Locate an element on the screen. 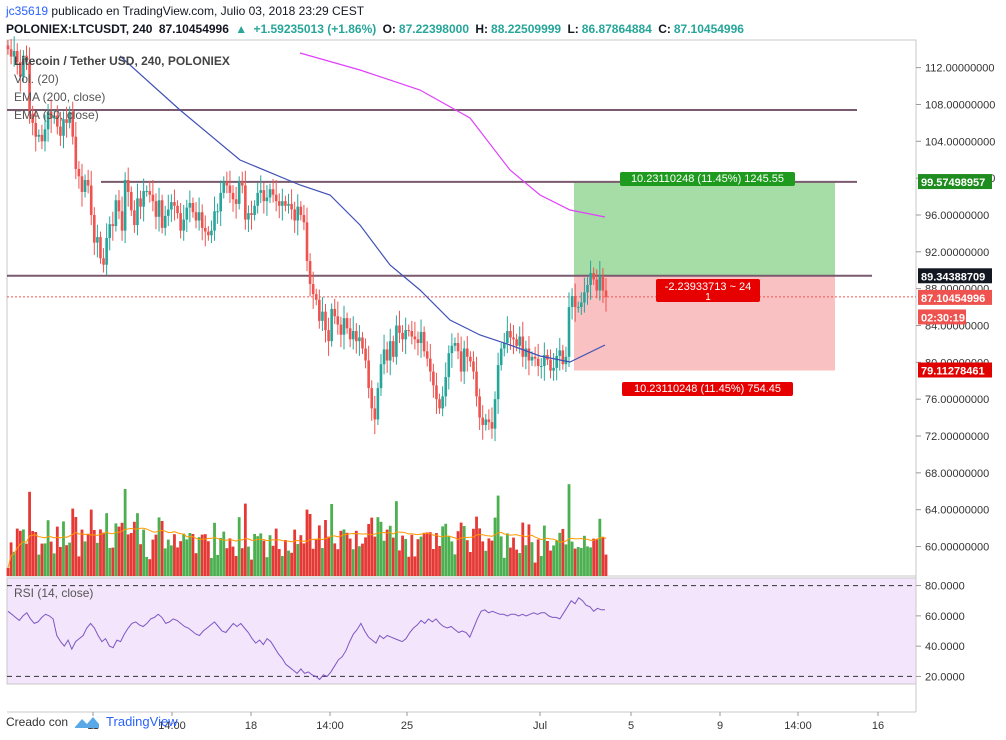 The width and height of the screenshot is (1006, 740). price-tag-label: 87.10454996 is located at coordinates (953, 299).